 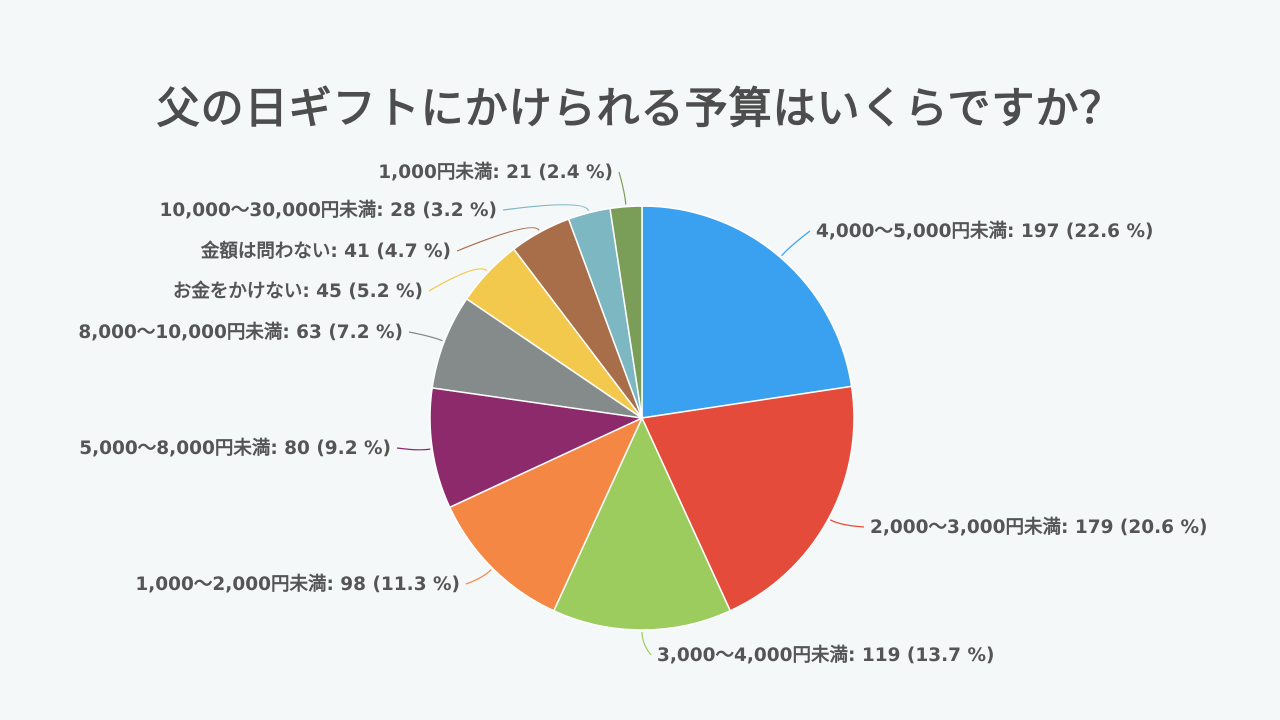 What do you see at coordinates (640, 109) in the screenshot?
I see `chart-title: 父の日ギフトにかけられる予算はいくらですか？` at bounding box center [640, 109].